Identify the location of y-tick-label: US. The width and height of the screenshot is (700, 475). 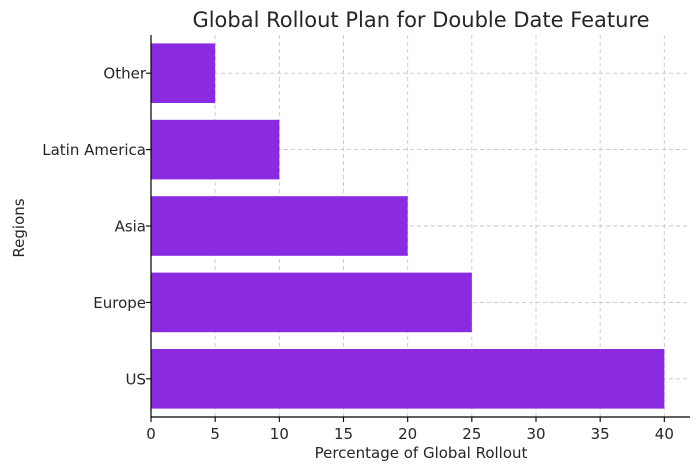
(135, 379).